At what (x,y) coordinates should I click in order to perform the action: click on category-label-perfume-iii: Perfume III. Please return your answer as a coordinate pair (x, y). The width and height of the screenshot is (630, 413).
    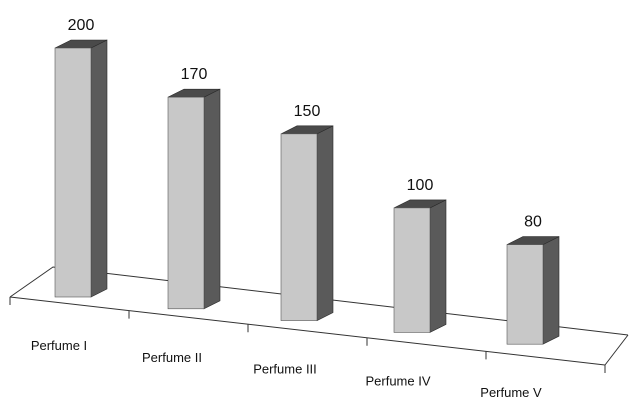
    Looking at the image, I should click on (285, 369).